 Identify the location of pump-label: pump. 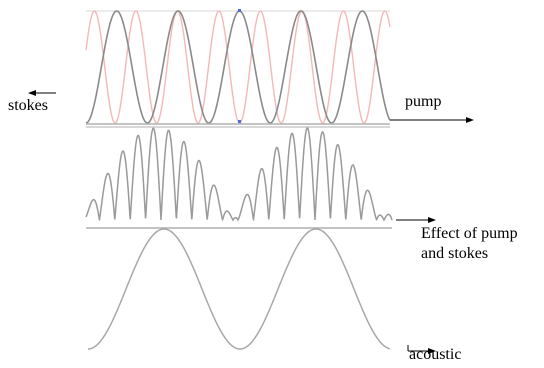
(423, 101).